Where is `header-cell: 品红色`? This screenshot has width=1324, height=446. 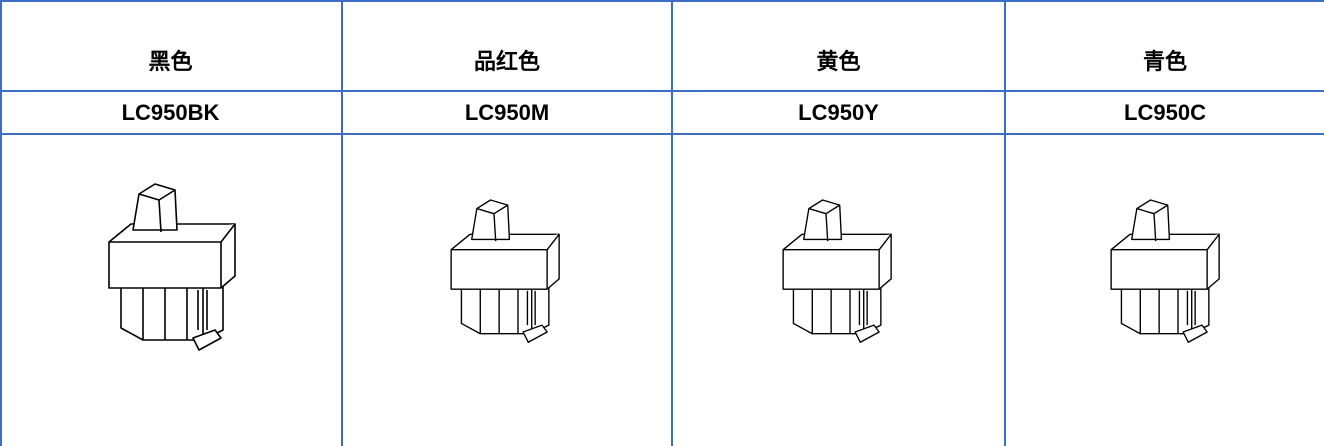
header-cell: 品红色 is located at coordinates (506, 61).